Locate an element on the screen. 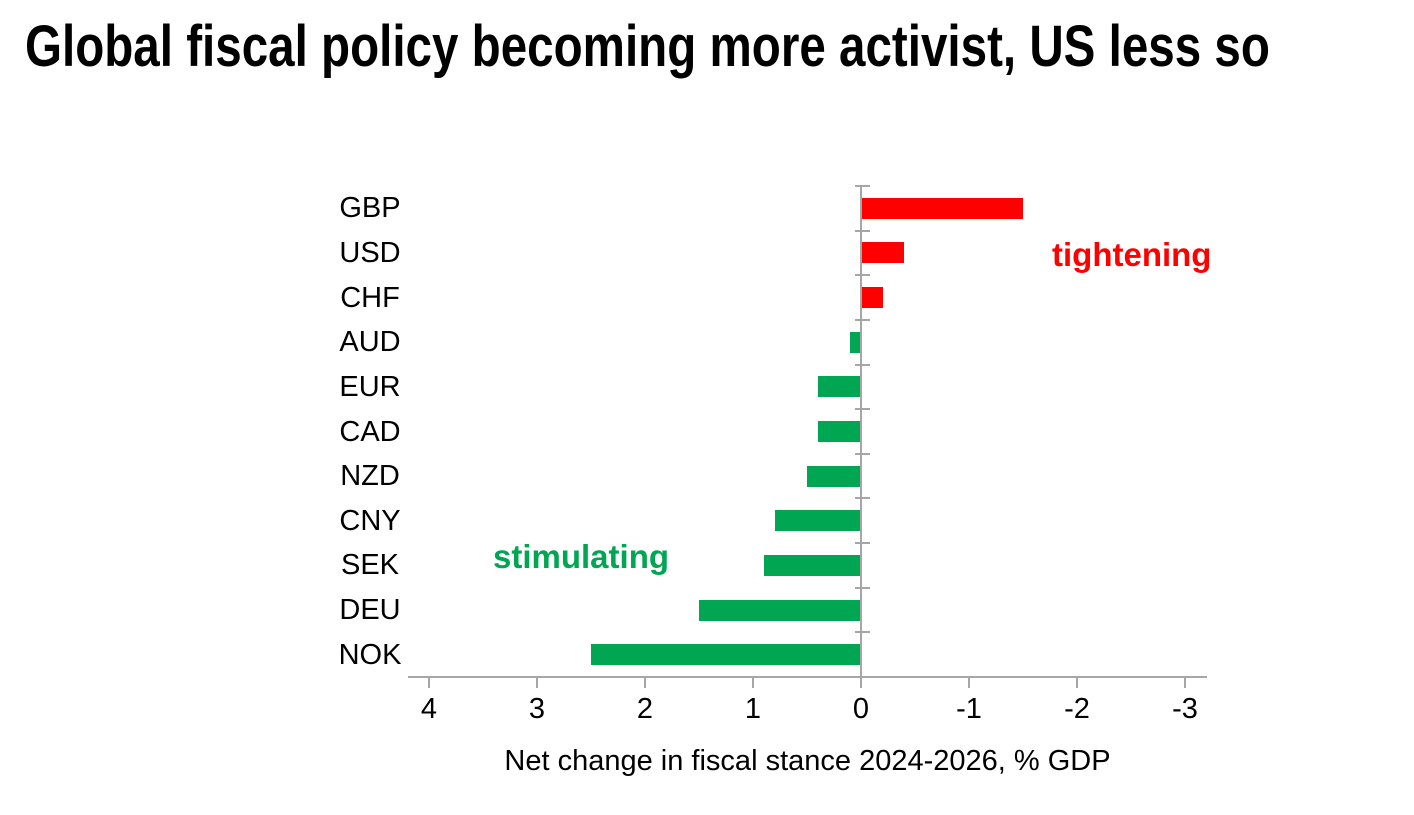 This screenshot has height=815, width=1414. bar-NZD is located at coordinates (834, 476).